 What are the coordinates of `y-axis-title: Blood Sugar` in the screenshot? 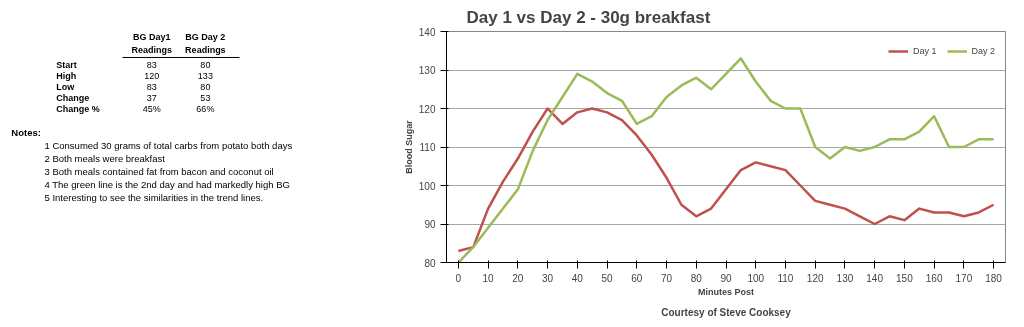 It's located at (408, 146).